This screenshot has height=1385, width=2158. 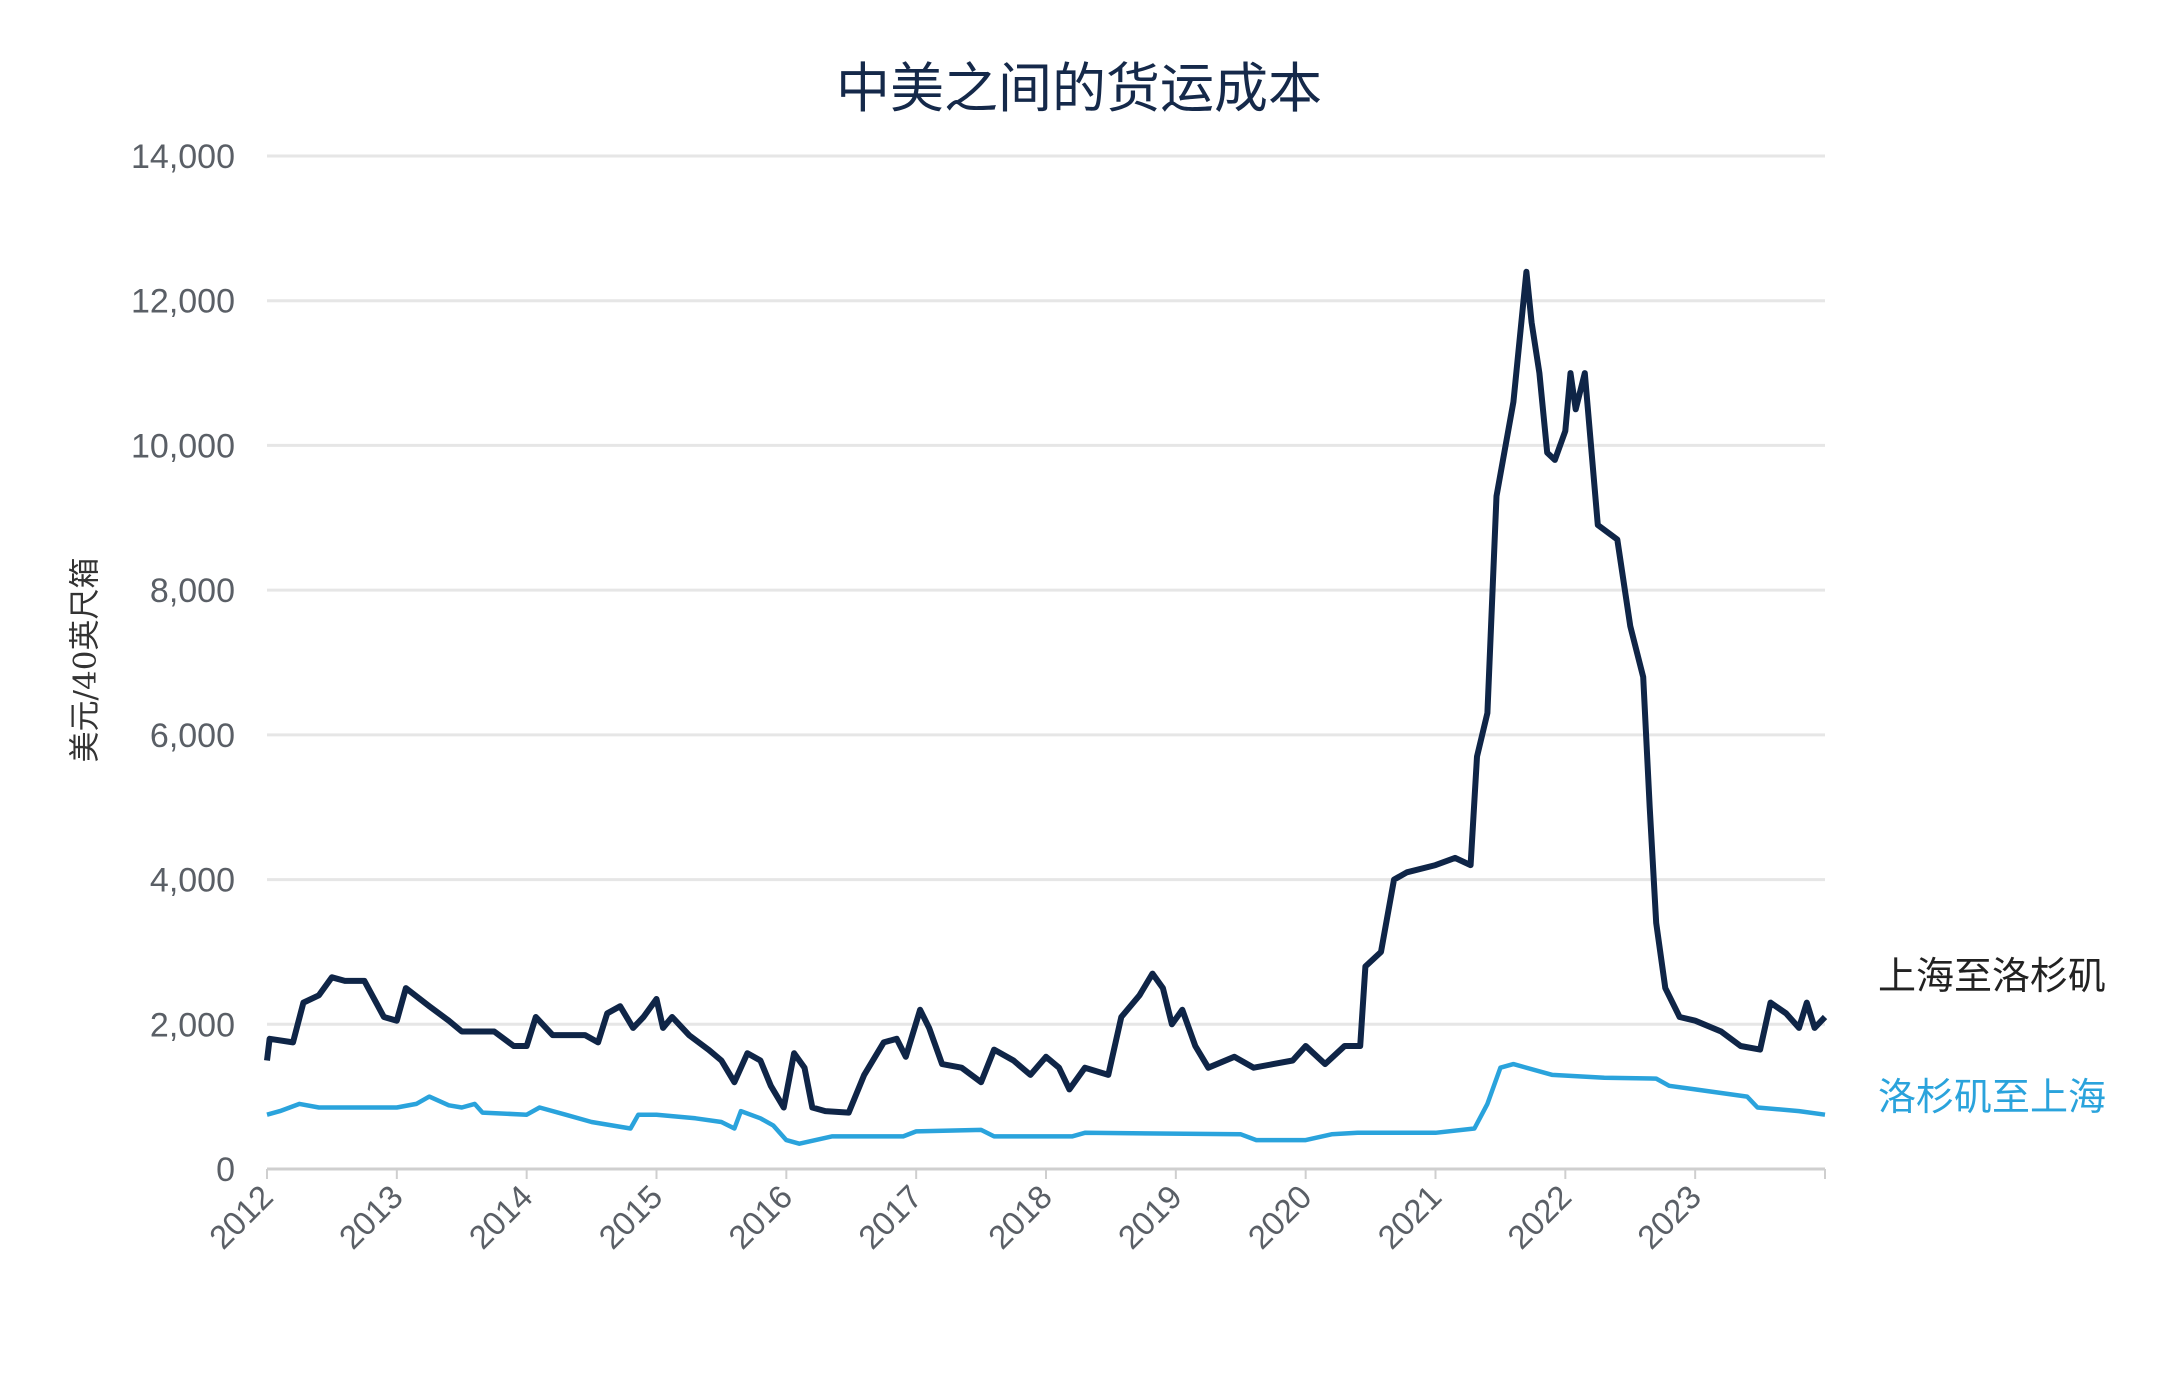 I want to click on x-tick-label: 2016, so click(x=760, y=1217).